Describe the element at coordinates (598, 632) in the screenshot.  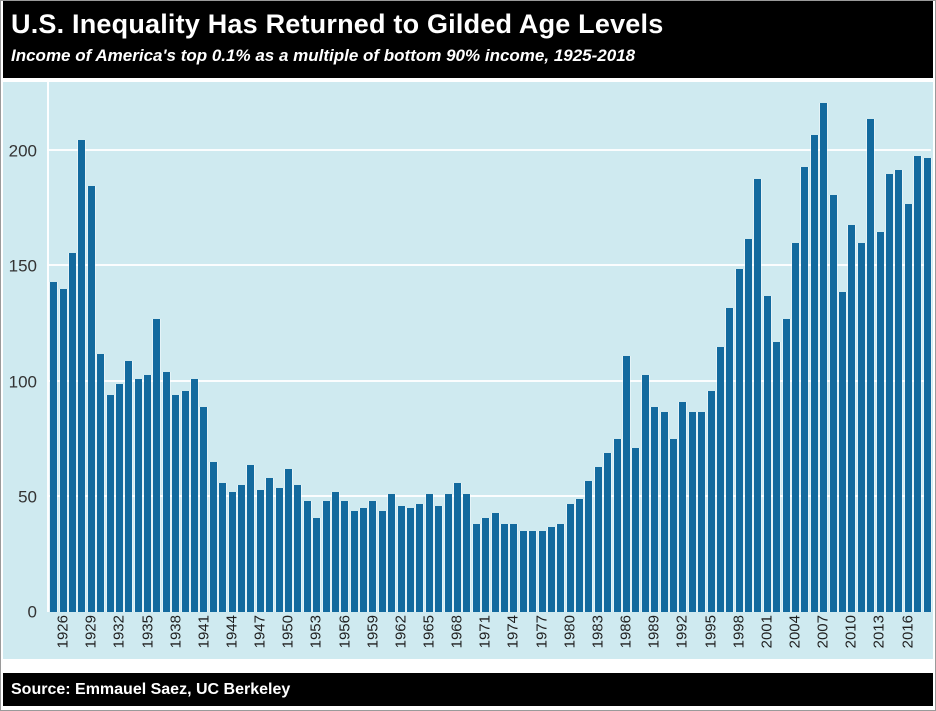
I see `x-tick-label-1983: 1983` at that location.